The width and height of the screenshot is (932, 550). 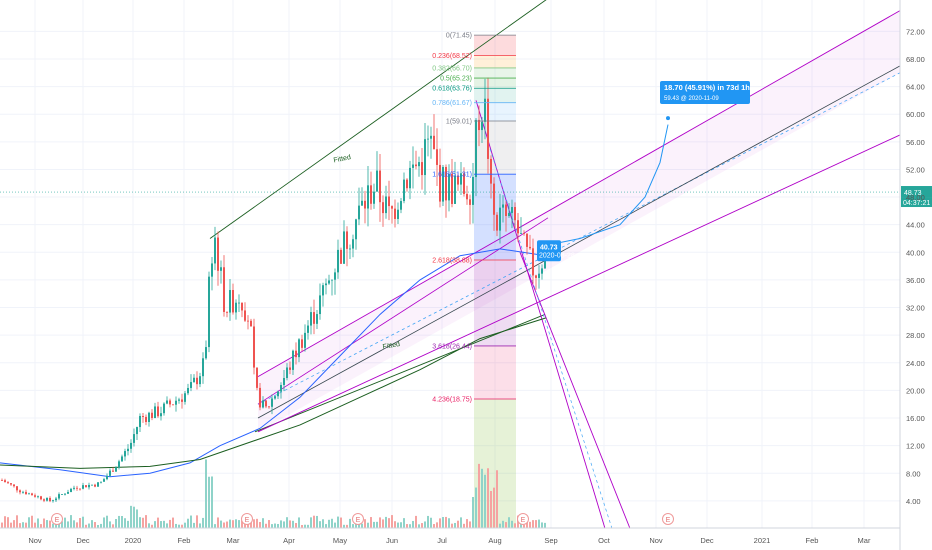 I want to click on y-tick-label: 60.00, so click(x=915, y=114).